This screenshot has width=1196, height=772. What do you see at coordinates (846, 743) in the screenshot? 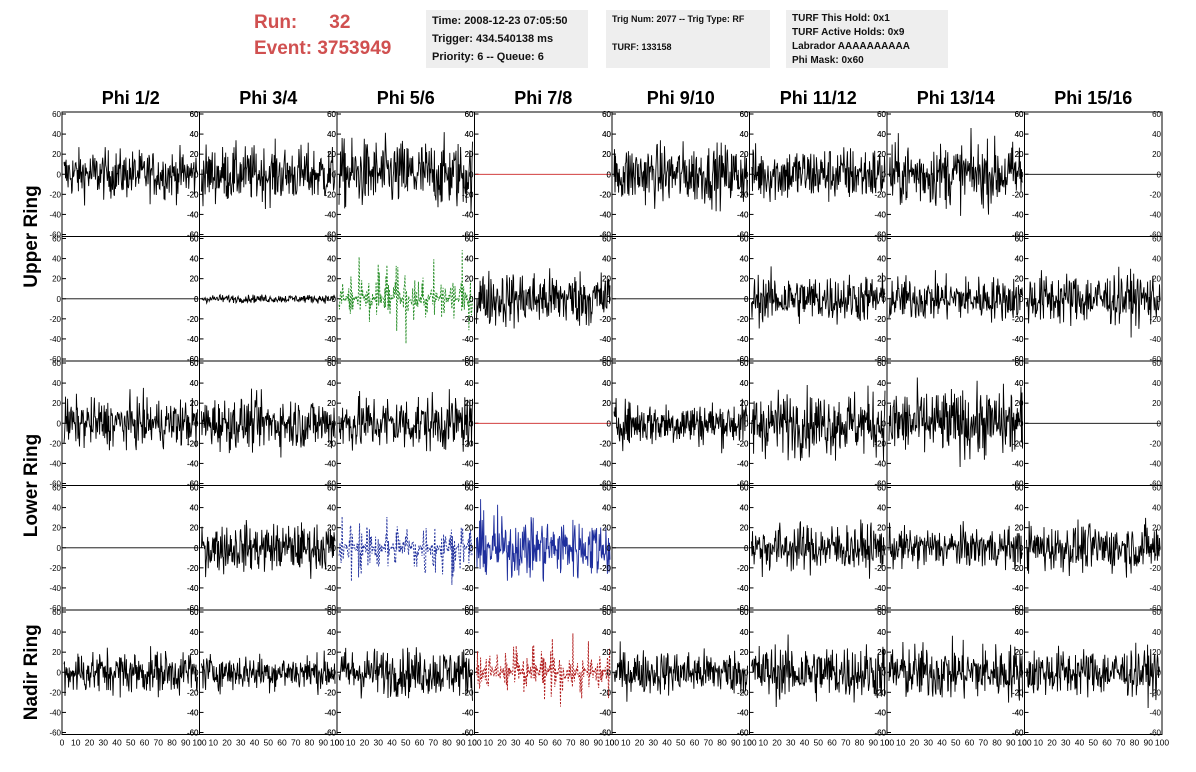
I see `x-tick-label: 70` at bounding box center [846, 743].